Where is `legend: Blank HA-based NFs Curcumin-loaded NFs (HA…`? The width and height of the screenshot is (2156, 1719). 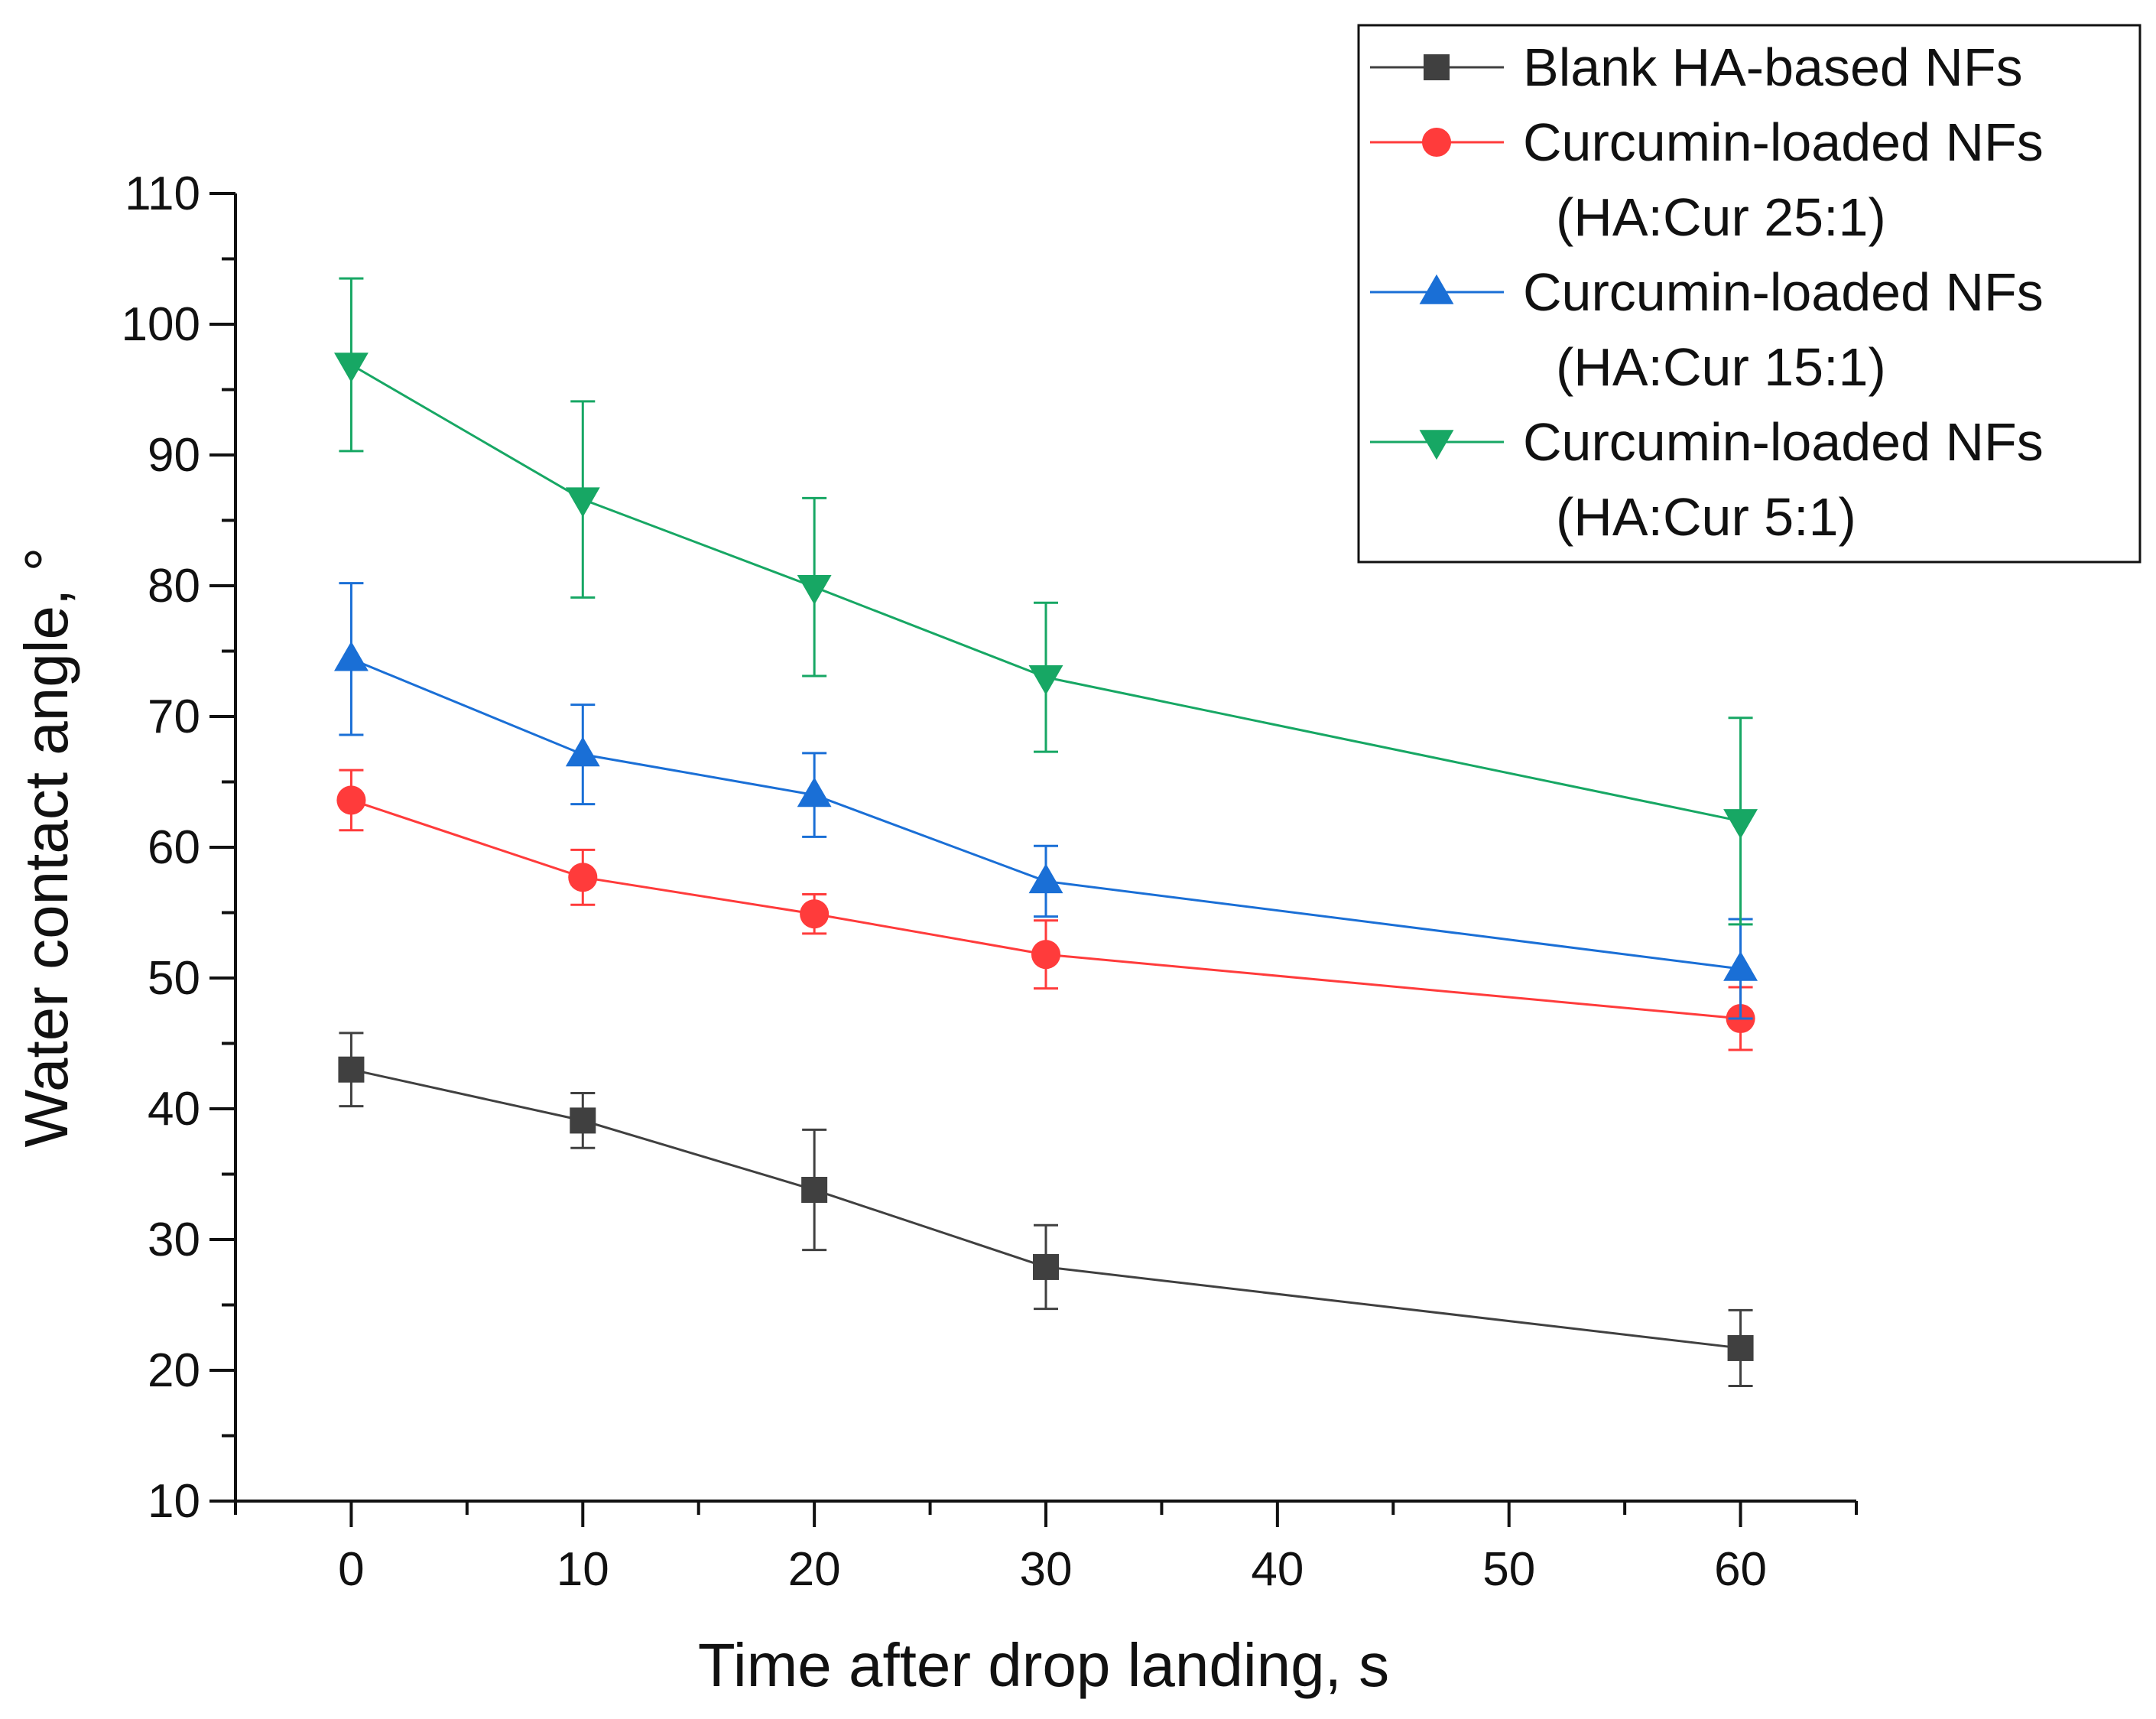 legend: Blank HA-based NFs Curcumin-loaded NFs (HA… is located at coordinates (1749, 294).